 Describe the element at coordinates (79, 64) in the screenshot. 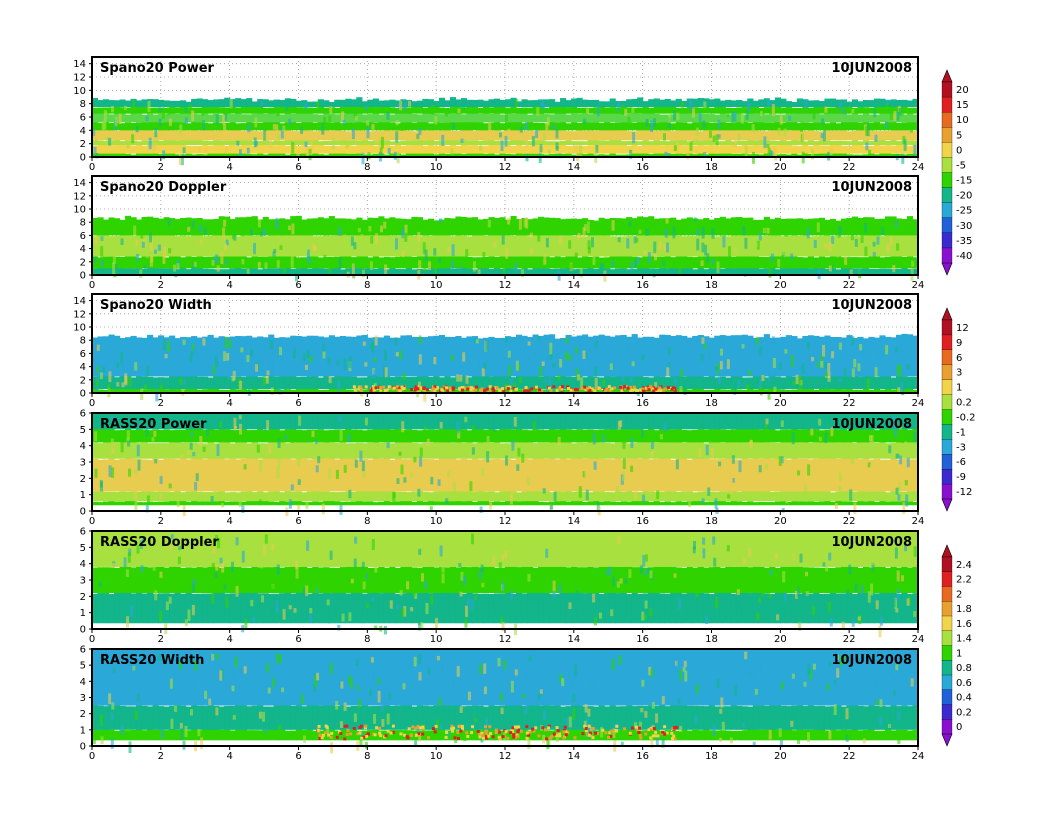

I see `y-tick-label: 14` at that location.